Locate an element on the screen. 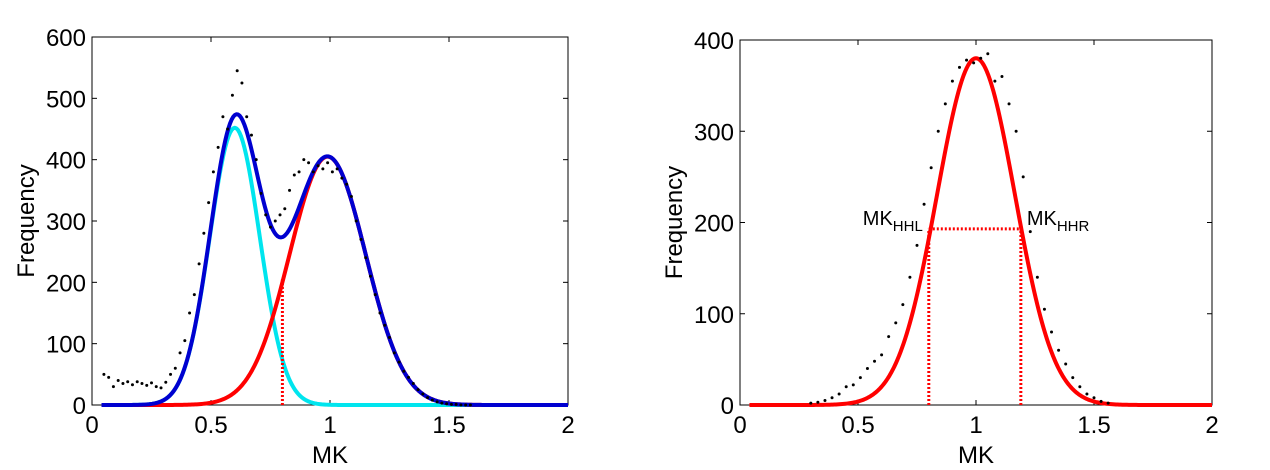 The image size is (1270, 470). y-axis-label: Frequency is located at coordinates (26, 220).